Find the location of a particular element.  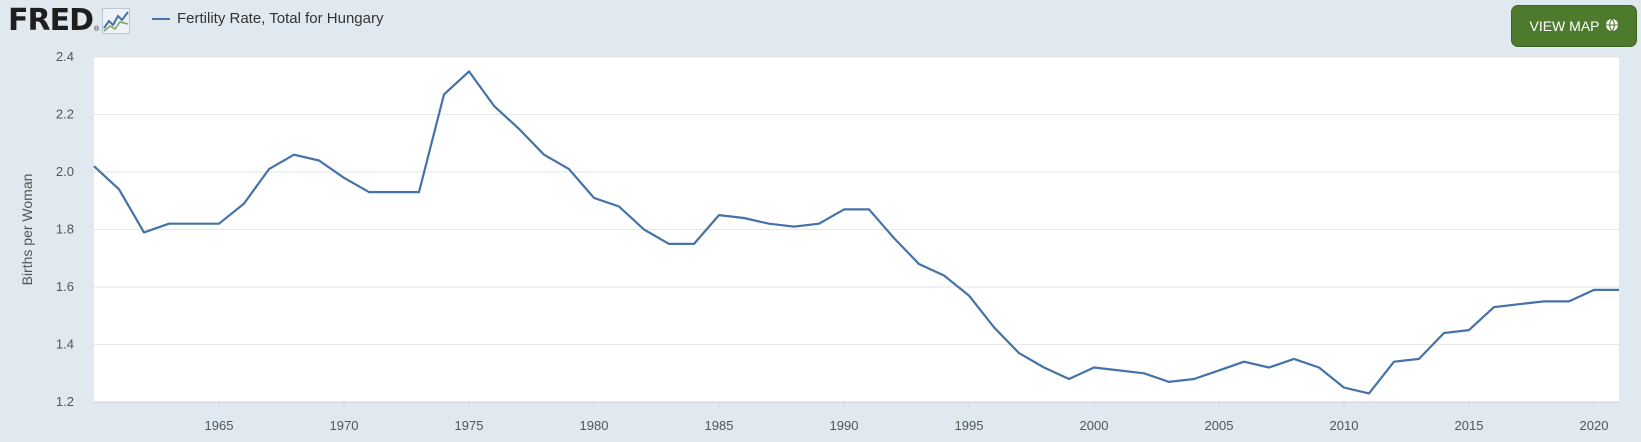

y-tick-label: 2.0 is located at coordinates (65, 171).